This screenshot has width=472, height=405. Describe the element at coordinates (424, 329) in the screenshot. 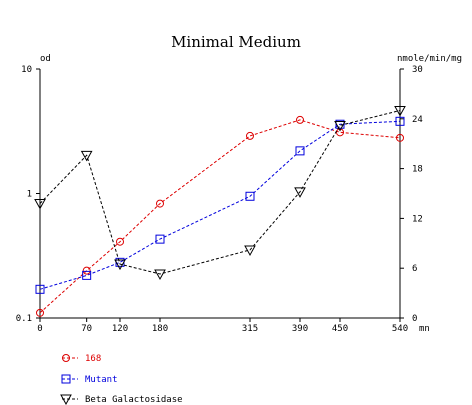

I see `x-axis-unit: mn` at that location.